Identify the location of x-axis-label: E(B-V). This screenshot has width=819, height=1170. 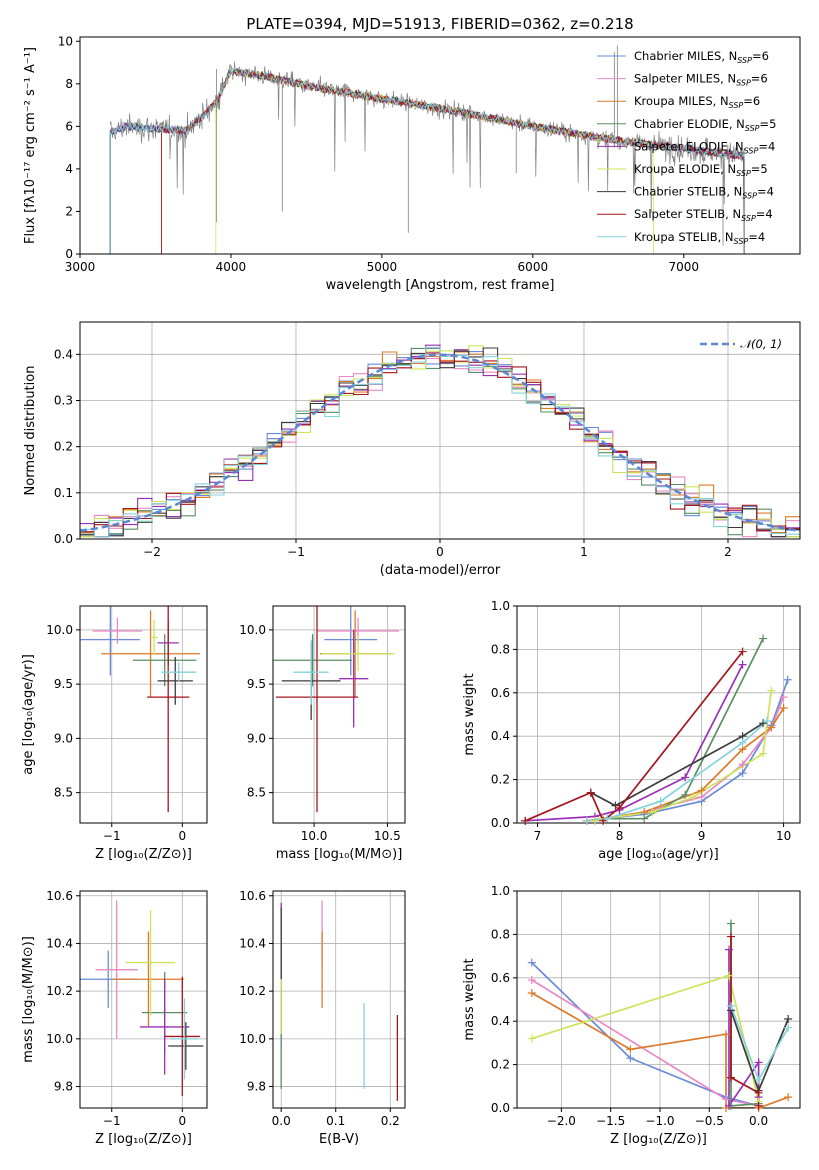
(339, 1139).